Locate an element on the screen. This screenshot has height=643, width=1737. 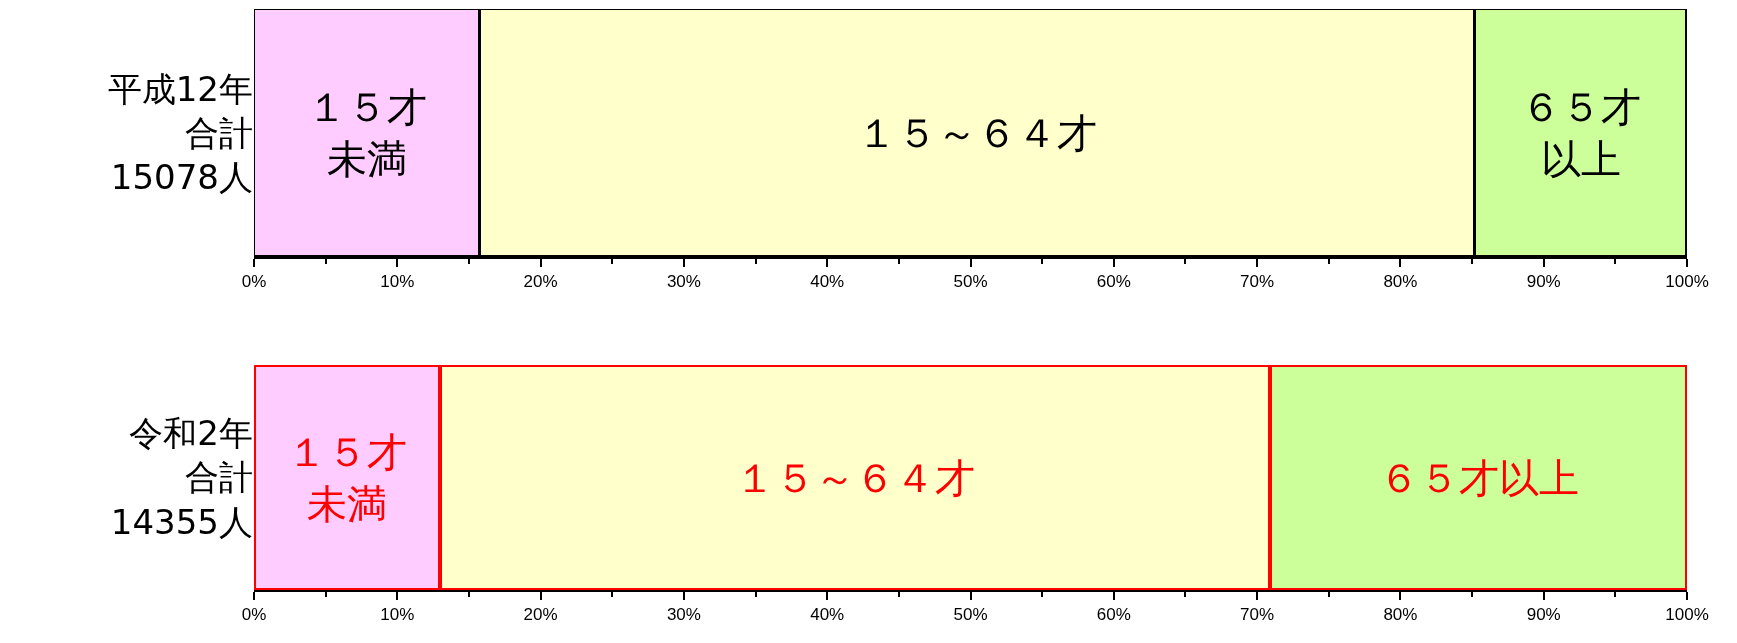
y-tick-label: 令和2年合計14355人 is located at coordinates (181, 477).